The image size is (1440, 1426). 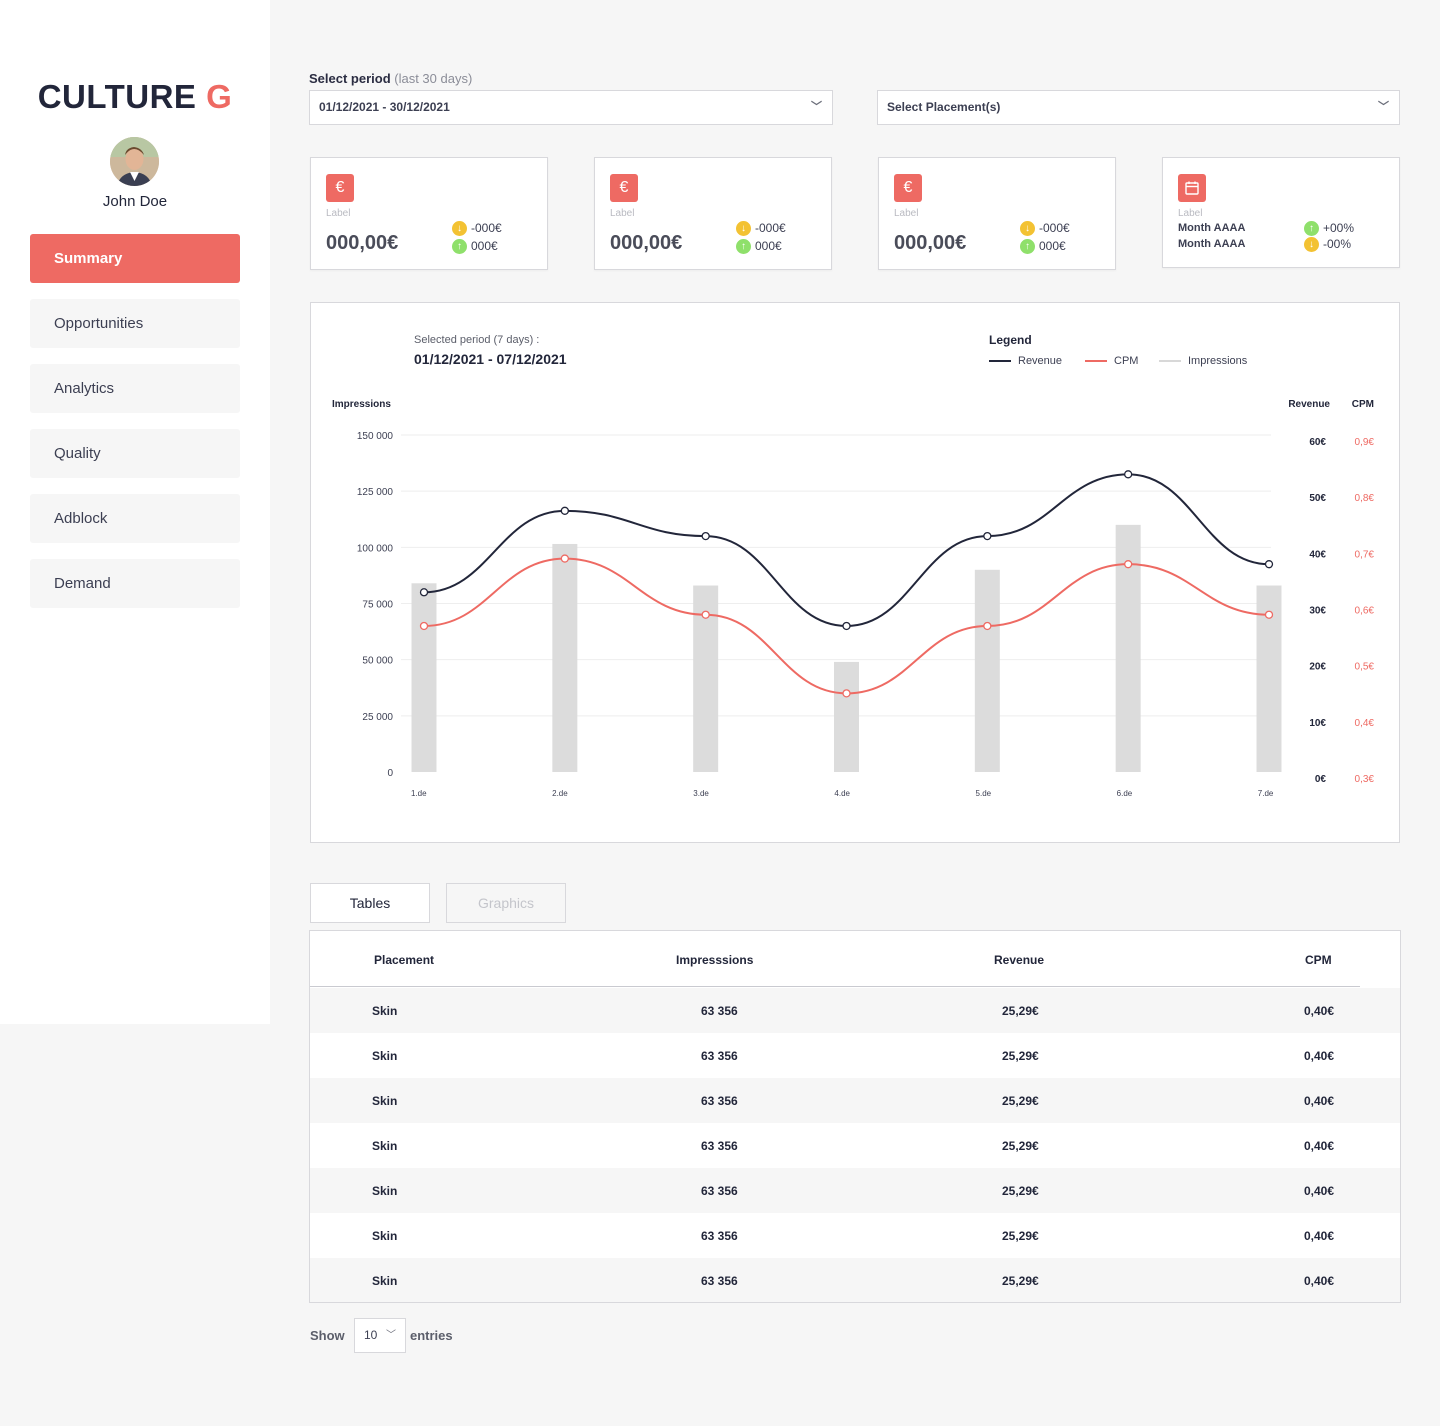 I want to click on app-logo: CULTURE G, so click(x=135, y=97).